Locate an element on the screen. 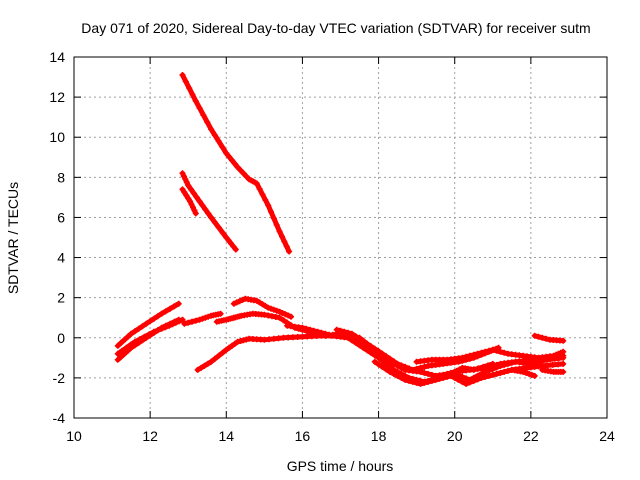 This screenshot has height=480, width=640. y-tick-label: 8 is located at coordinates (61, 177).